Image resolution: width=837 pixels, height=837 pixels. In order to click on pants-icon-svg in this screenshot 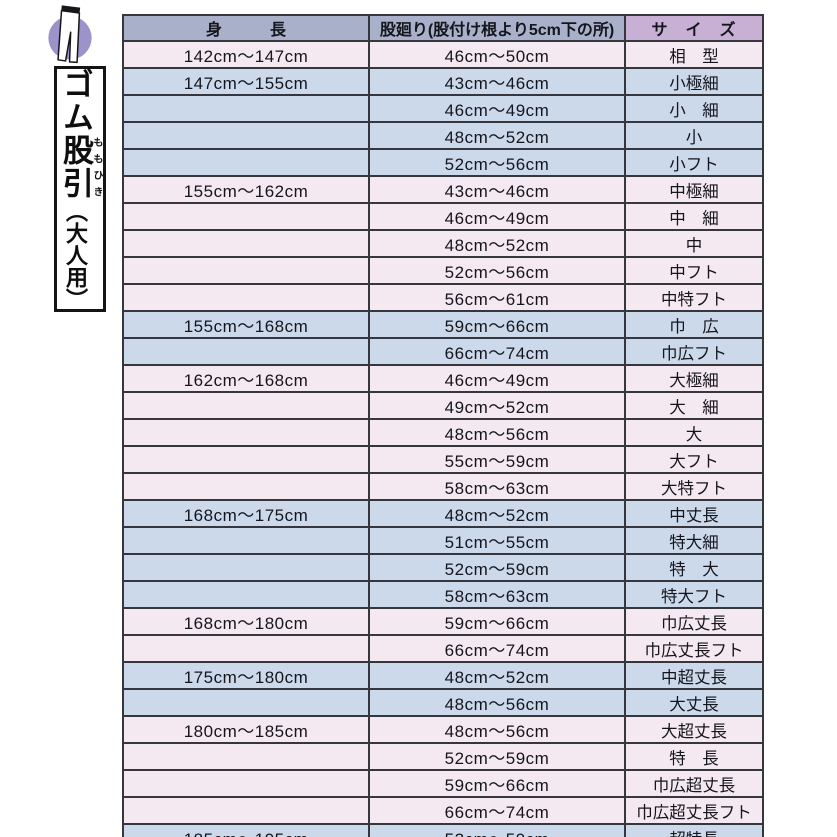, I will do `click(70, 34)`.